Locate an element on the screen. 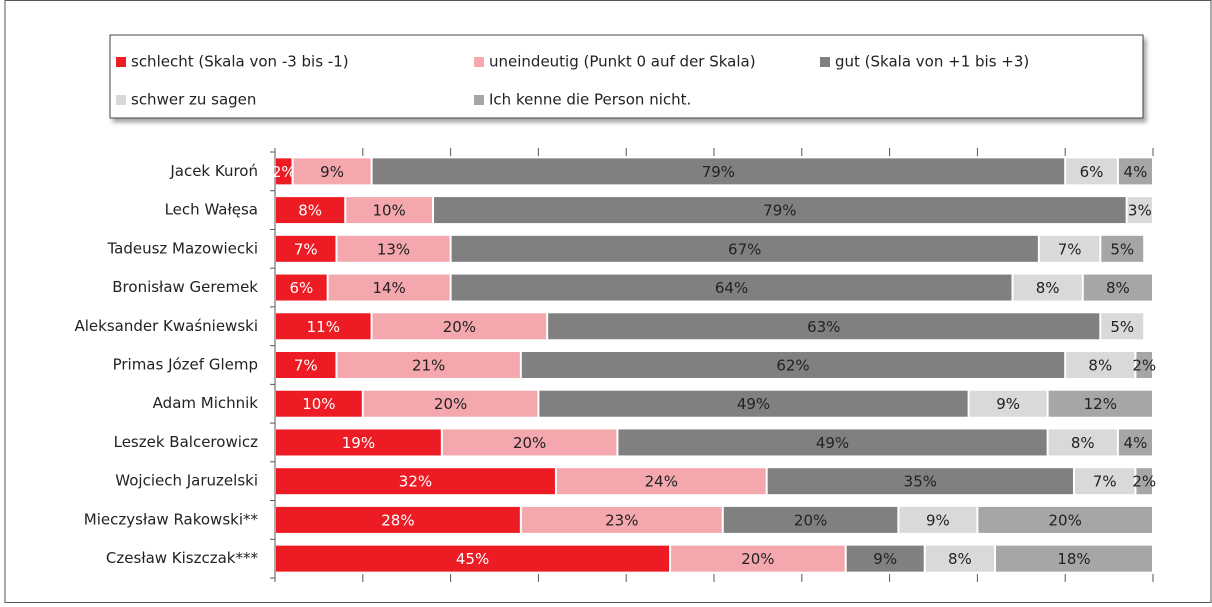 This screenshot has height=607, width=1212. y-tick-label: Primas Józef Glemp is located at coordinates (185, 365).